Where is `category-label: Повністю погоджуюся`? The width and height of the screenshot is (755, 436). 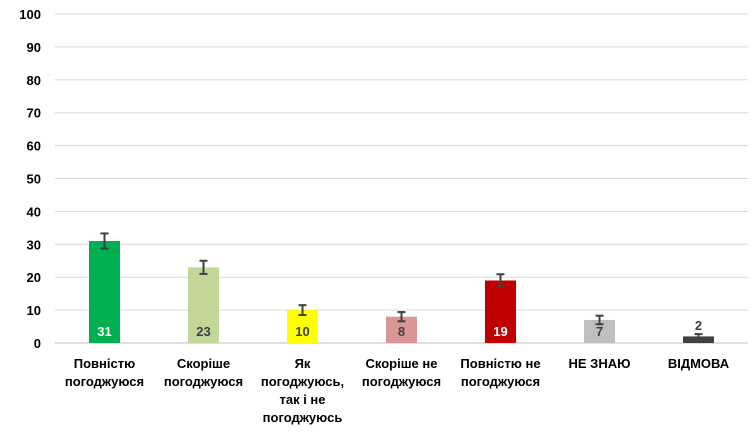 category-label: Повністю погоджуюся is located at coordinates (104, 372).